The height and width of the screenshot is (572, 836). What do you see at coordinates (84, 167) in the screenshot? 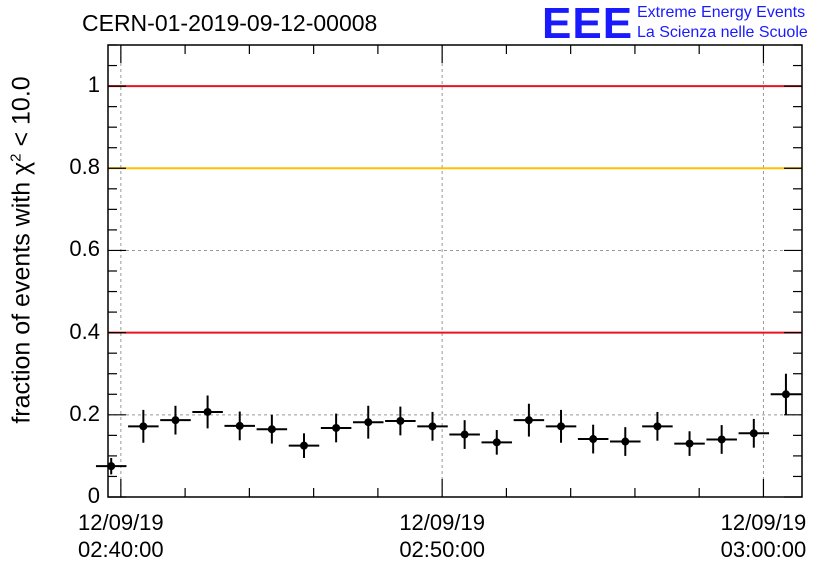
I see `y-tick-label: 0.8` at bounding box center [84, 167].